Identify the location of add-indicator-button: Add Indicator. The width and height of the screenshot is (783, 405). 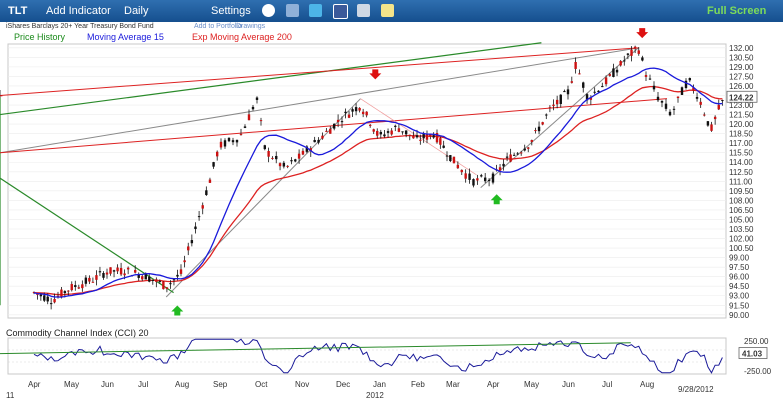
(78, 11).